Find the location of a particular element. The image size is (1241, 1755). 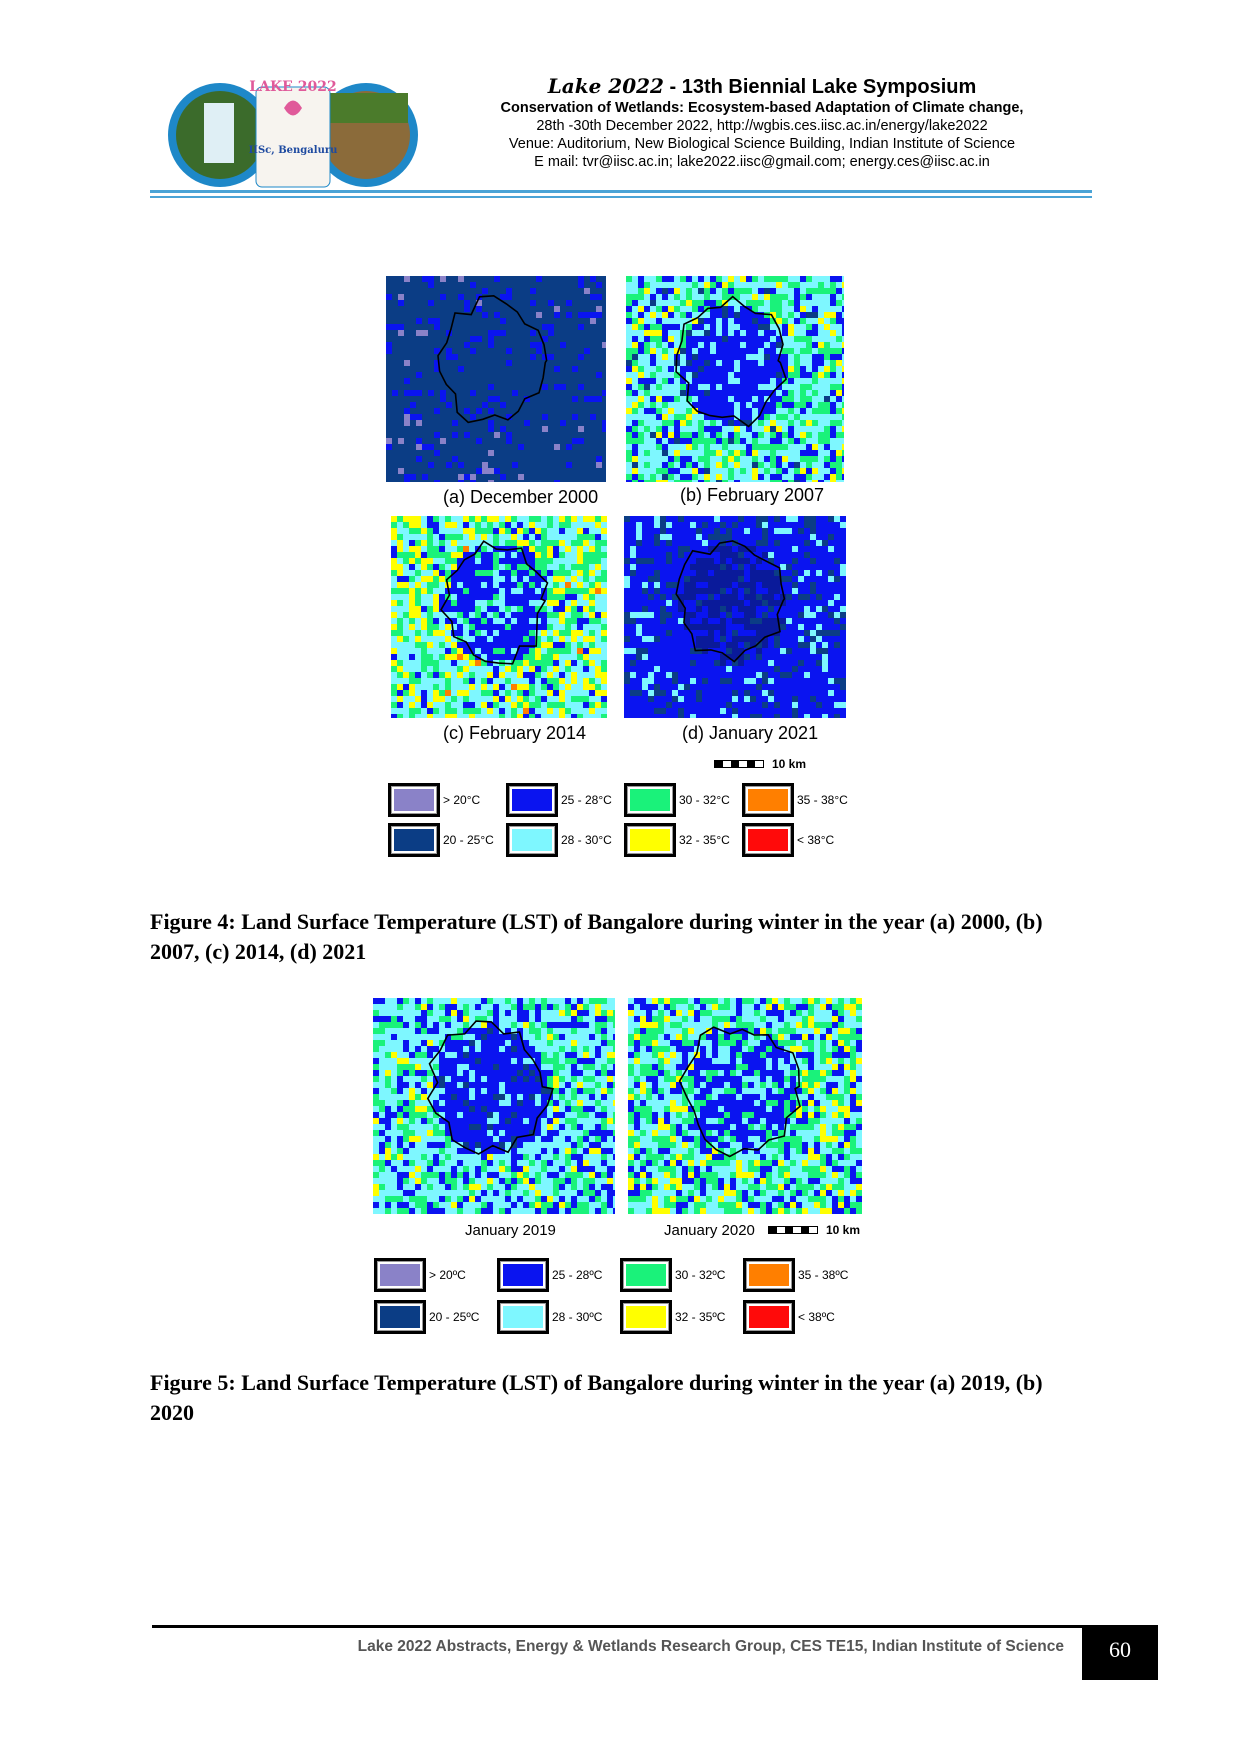

legend-label: > 20ºC is located at coordinates (447, 1275).